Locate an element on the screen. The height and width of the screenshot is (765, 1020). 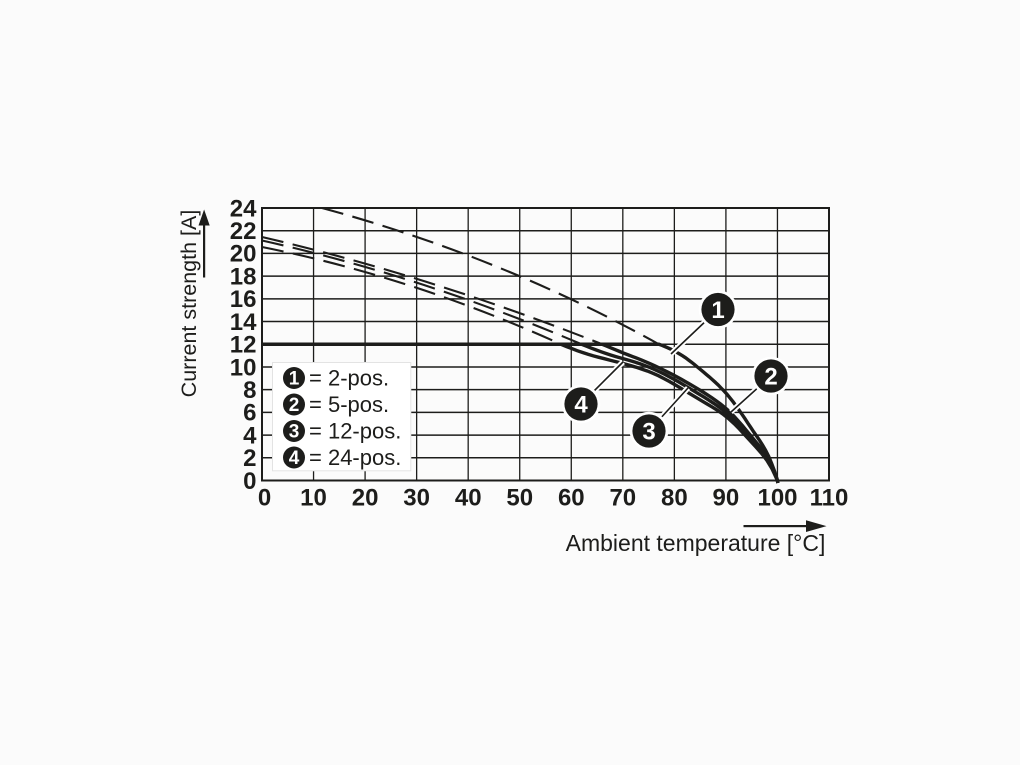
svg-text: 90 is located at coordinates (726, 498).